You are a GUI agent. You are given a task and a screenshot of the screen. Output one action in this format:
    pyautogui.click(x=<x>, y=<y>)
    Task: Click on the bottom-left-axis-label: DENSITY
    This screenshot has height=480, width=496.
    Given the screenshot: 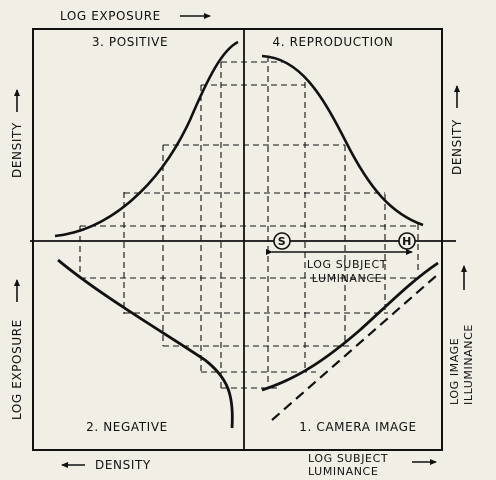 What is the action you would take?
    pyautogui.click(x=123, y=465)
    